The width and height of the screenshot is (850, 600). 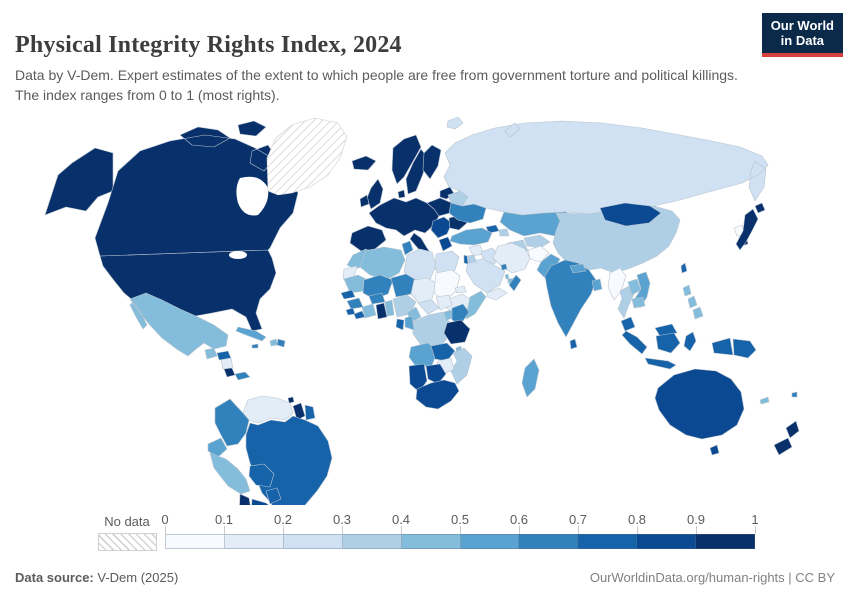 I want to click on country-guyana, so click(x=299, y=411).